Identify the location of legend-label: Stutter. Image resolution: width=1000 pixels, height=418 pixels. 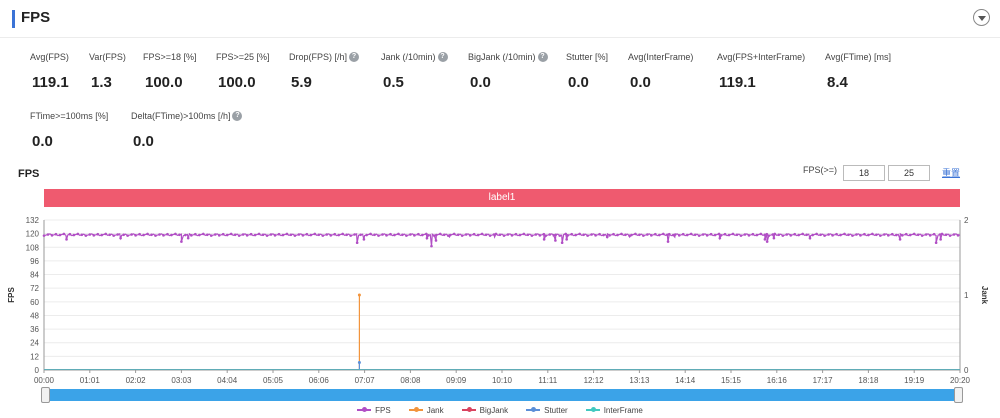
(556, 410).